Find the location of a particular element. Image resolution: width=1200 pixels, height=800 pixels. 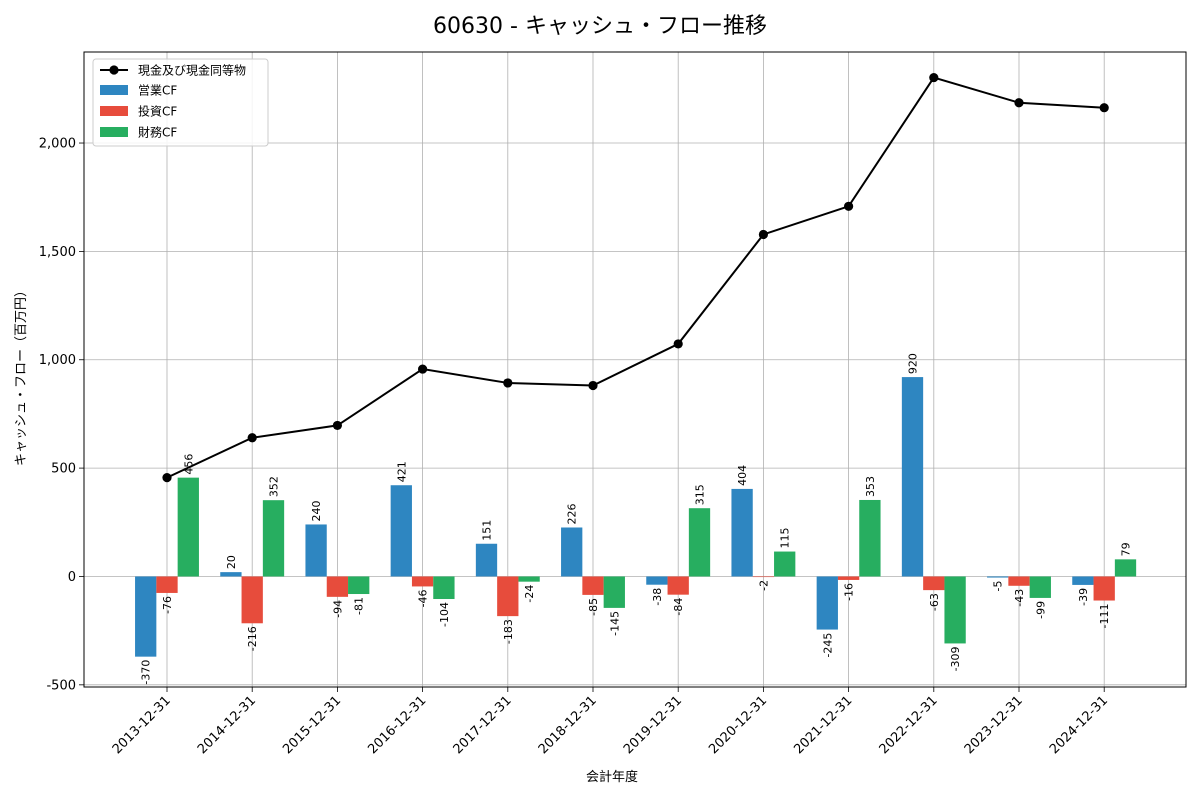

bar-value-label: -104 is located at coordinates (444, 614).